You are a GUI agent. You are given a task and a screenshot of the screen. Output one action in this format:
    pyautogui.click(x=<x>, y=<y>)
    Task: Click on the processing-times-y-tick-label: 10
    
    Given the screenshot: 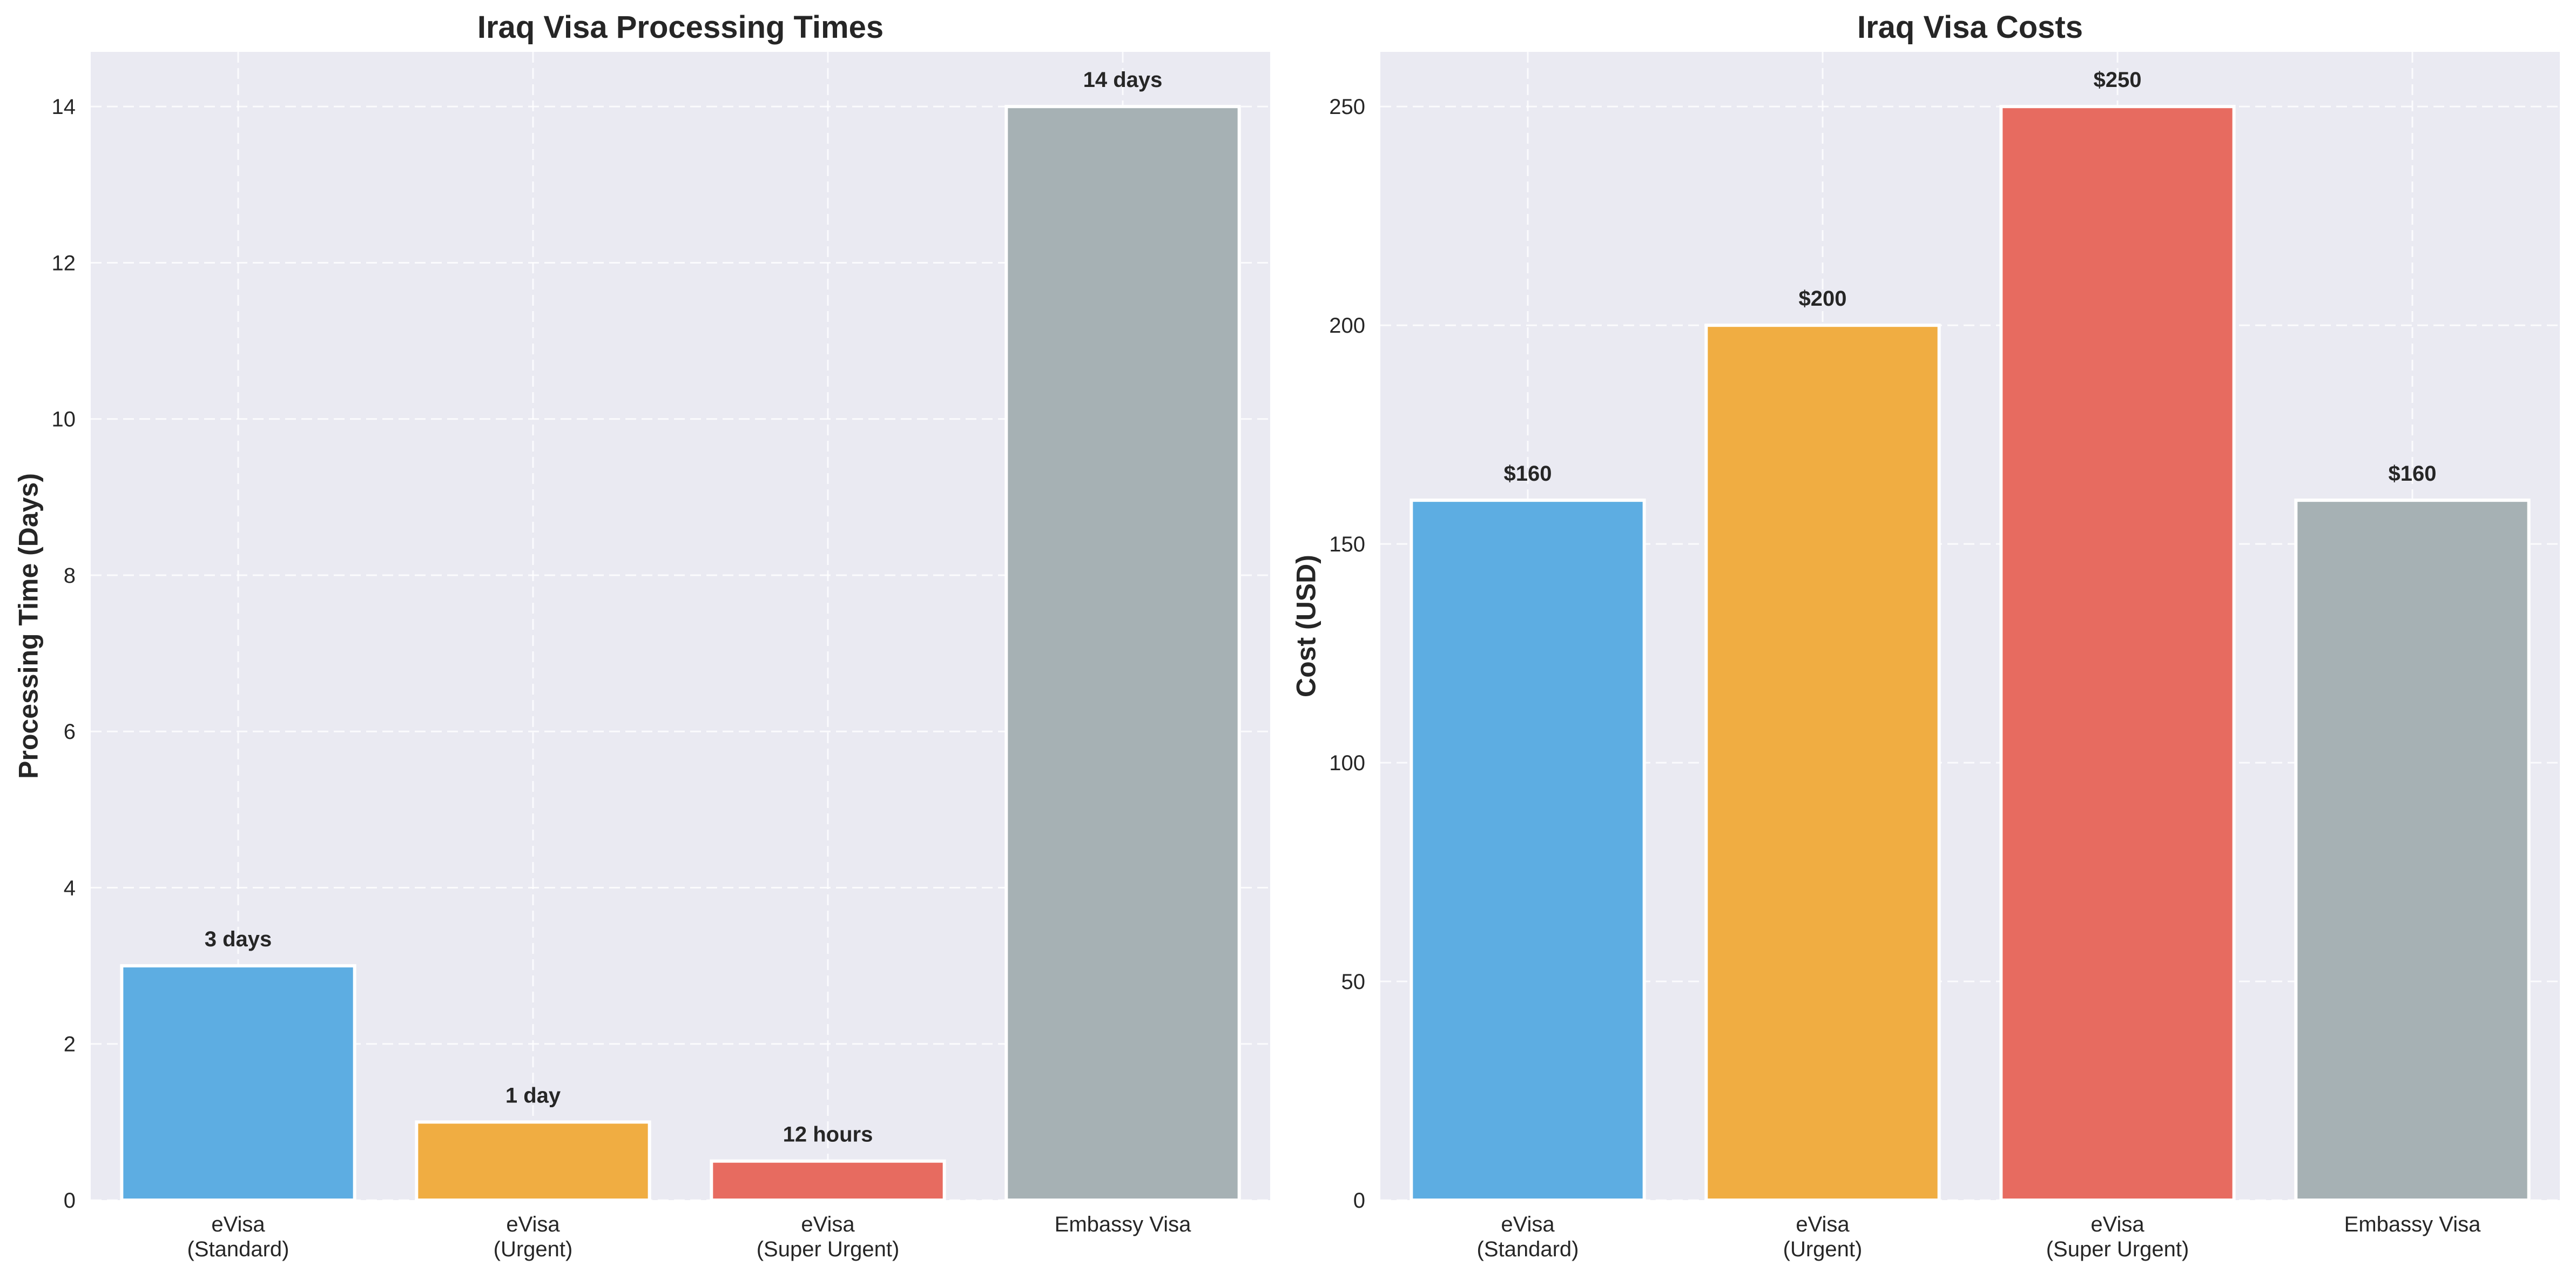 What is the action you would take?
    pyautogui.click(x=64, y=420)
    